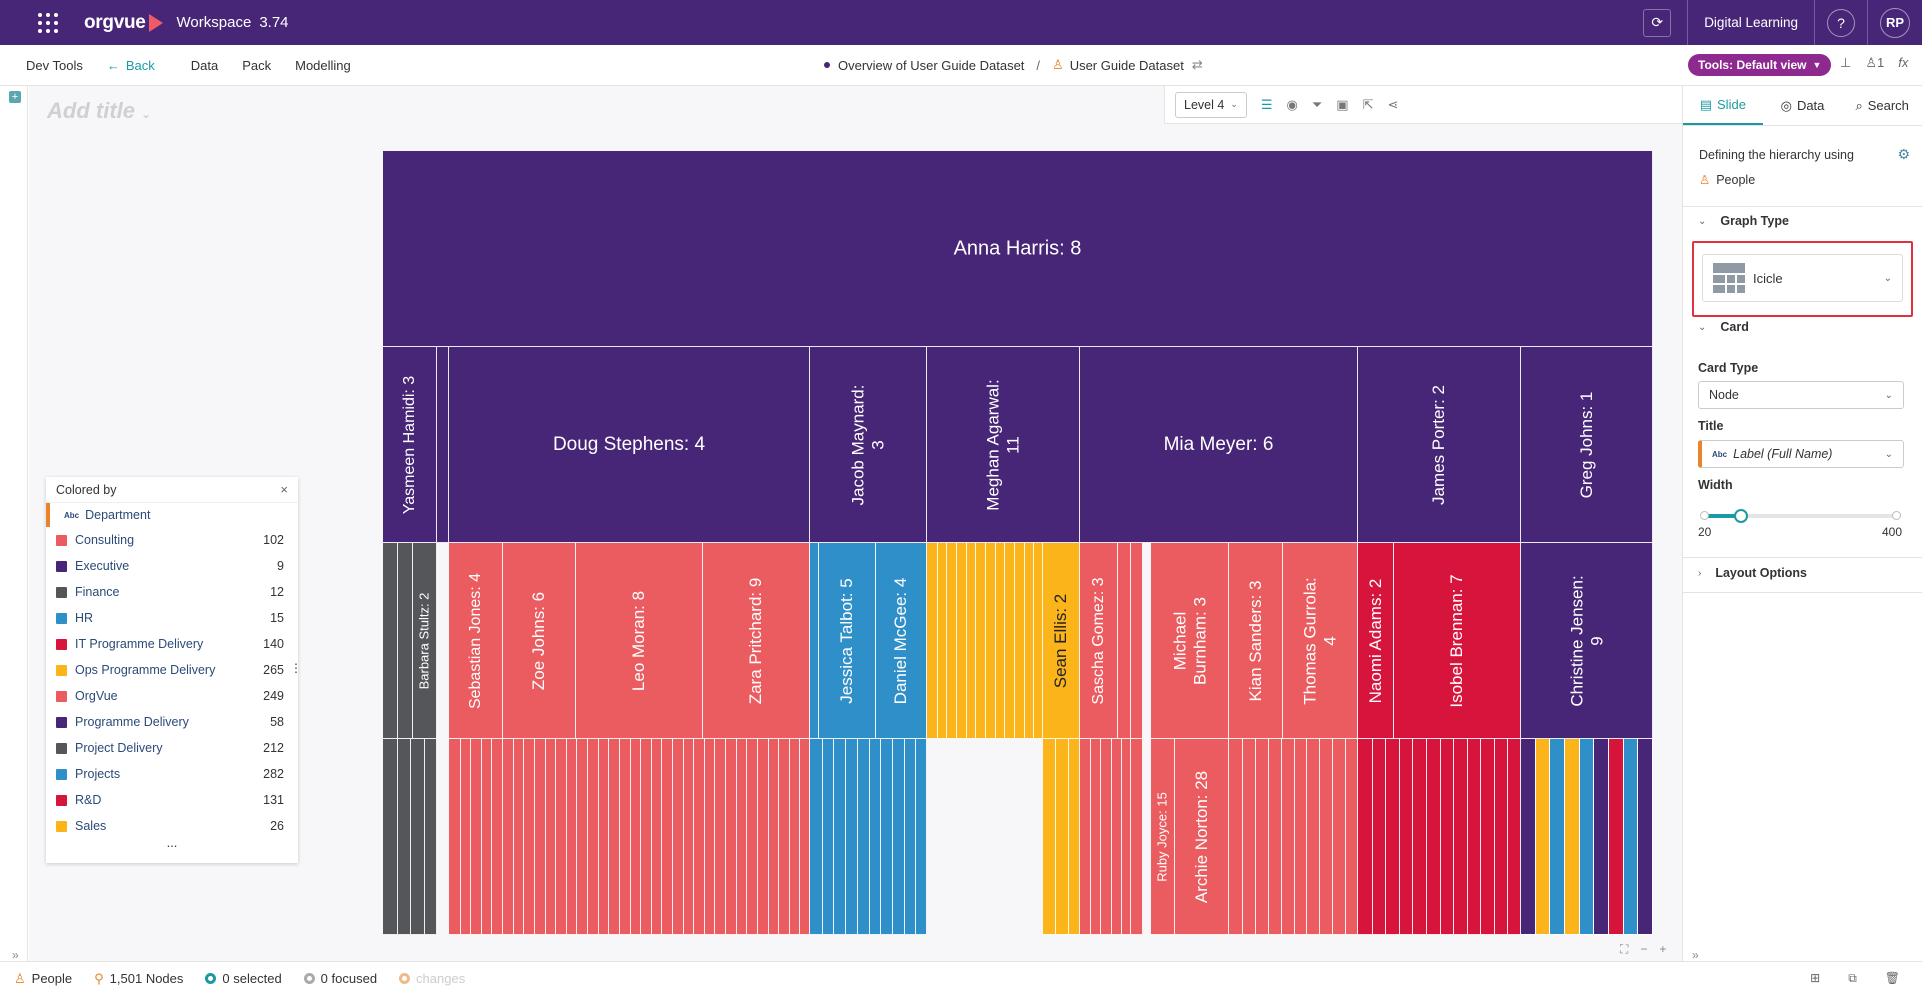  What do you see at coordinates (1892, 978) in the screenshot?
I see `delete-icon: 🗑` at bounding box center [1892, 978].